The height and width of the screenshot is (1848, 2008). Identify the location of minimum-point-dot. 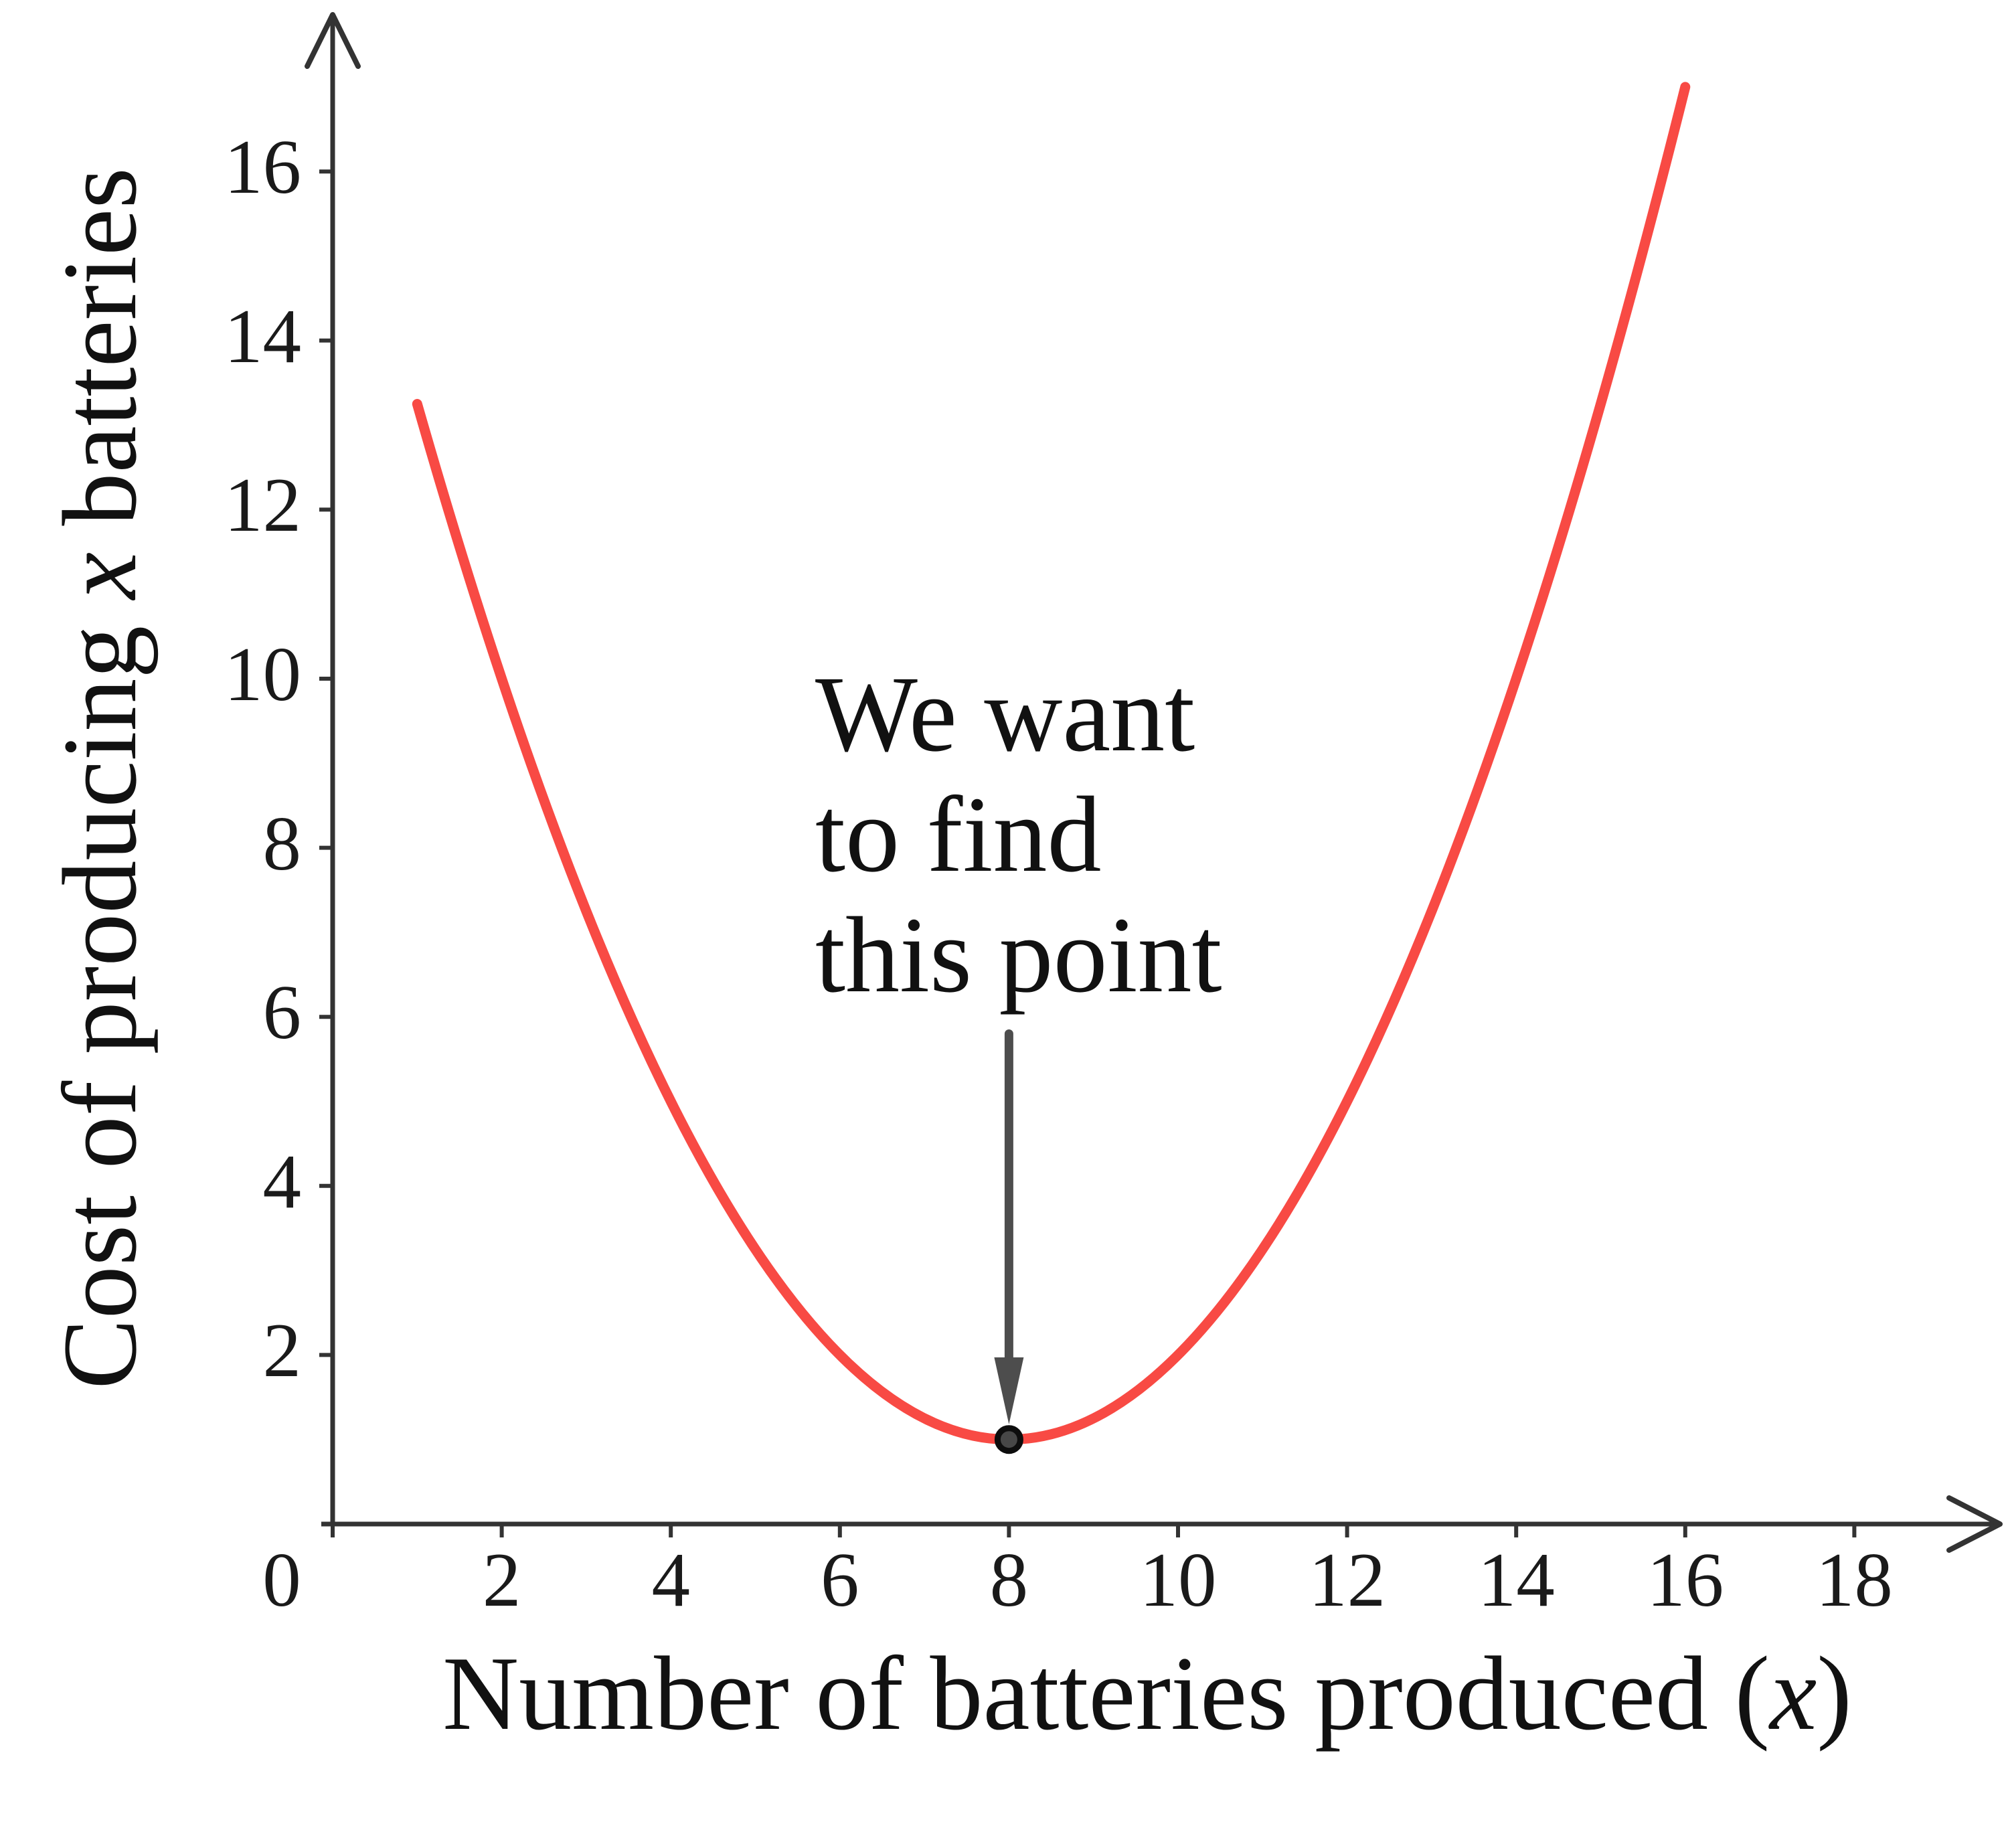
(1008, 1439).